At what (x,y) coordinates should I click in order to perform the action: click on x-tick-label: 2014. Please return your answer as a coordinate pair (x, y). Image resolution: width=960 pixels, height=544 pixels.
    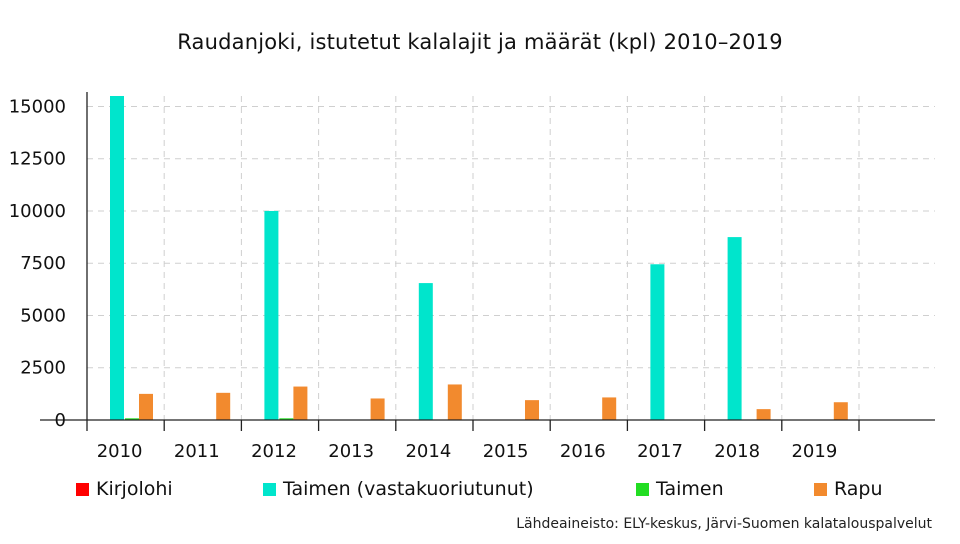
    Looking at the image, I should click on (428, 451).